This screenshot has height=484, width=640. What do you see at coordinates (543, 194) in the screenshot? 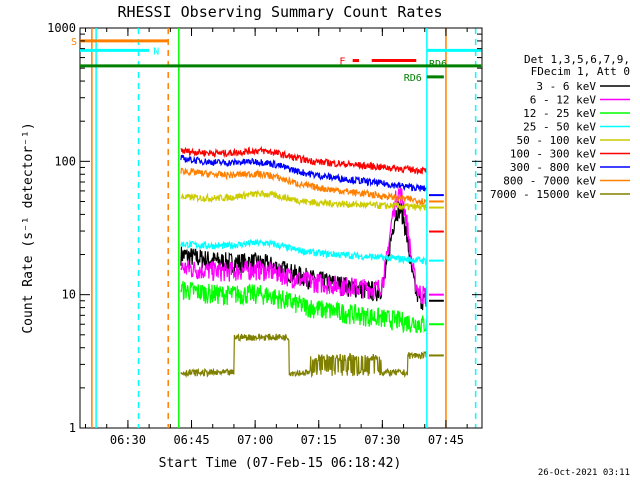
I see `legend-entry-label: 7000 - 15000 keV` at bounding box center [543, 194].